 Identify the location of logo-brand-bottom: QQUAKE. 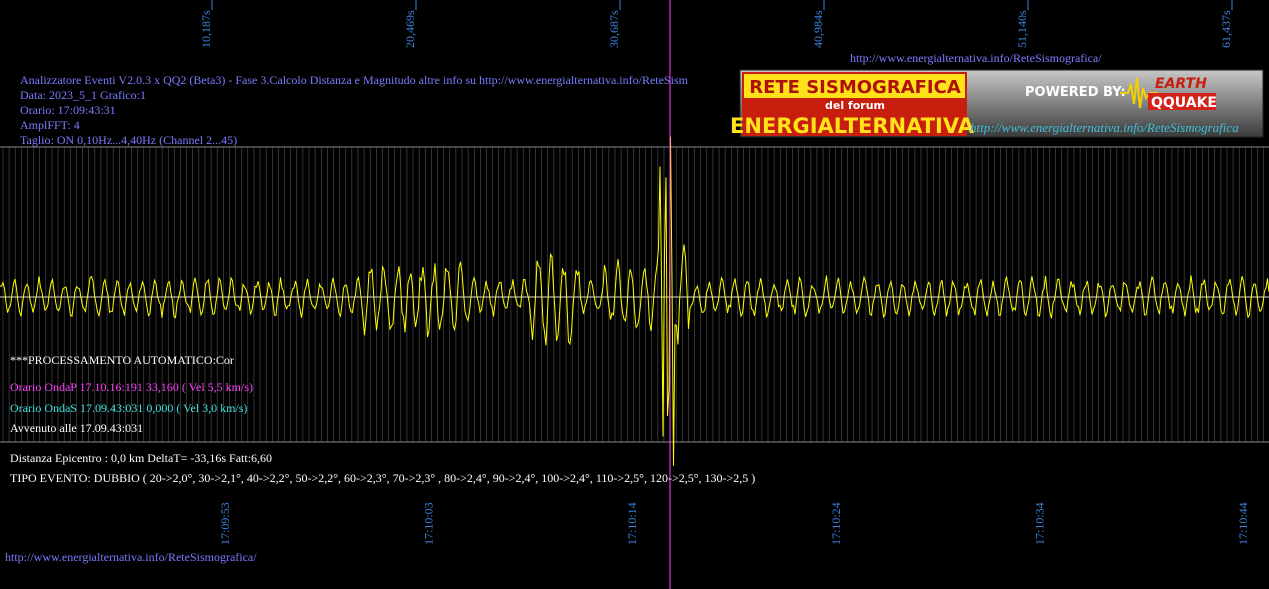
(1184, 103).